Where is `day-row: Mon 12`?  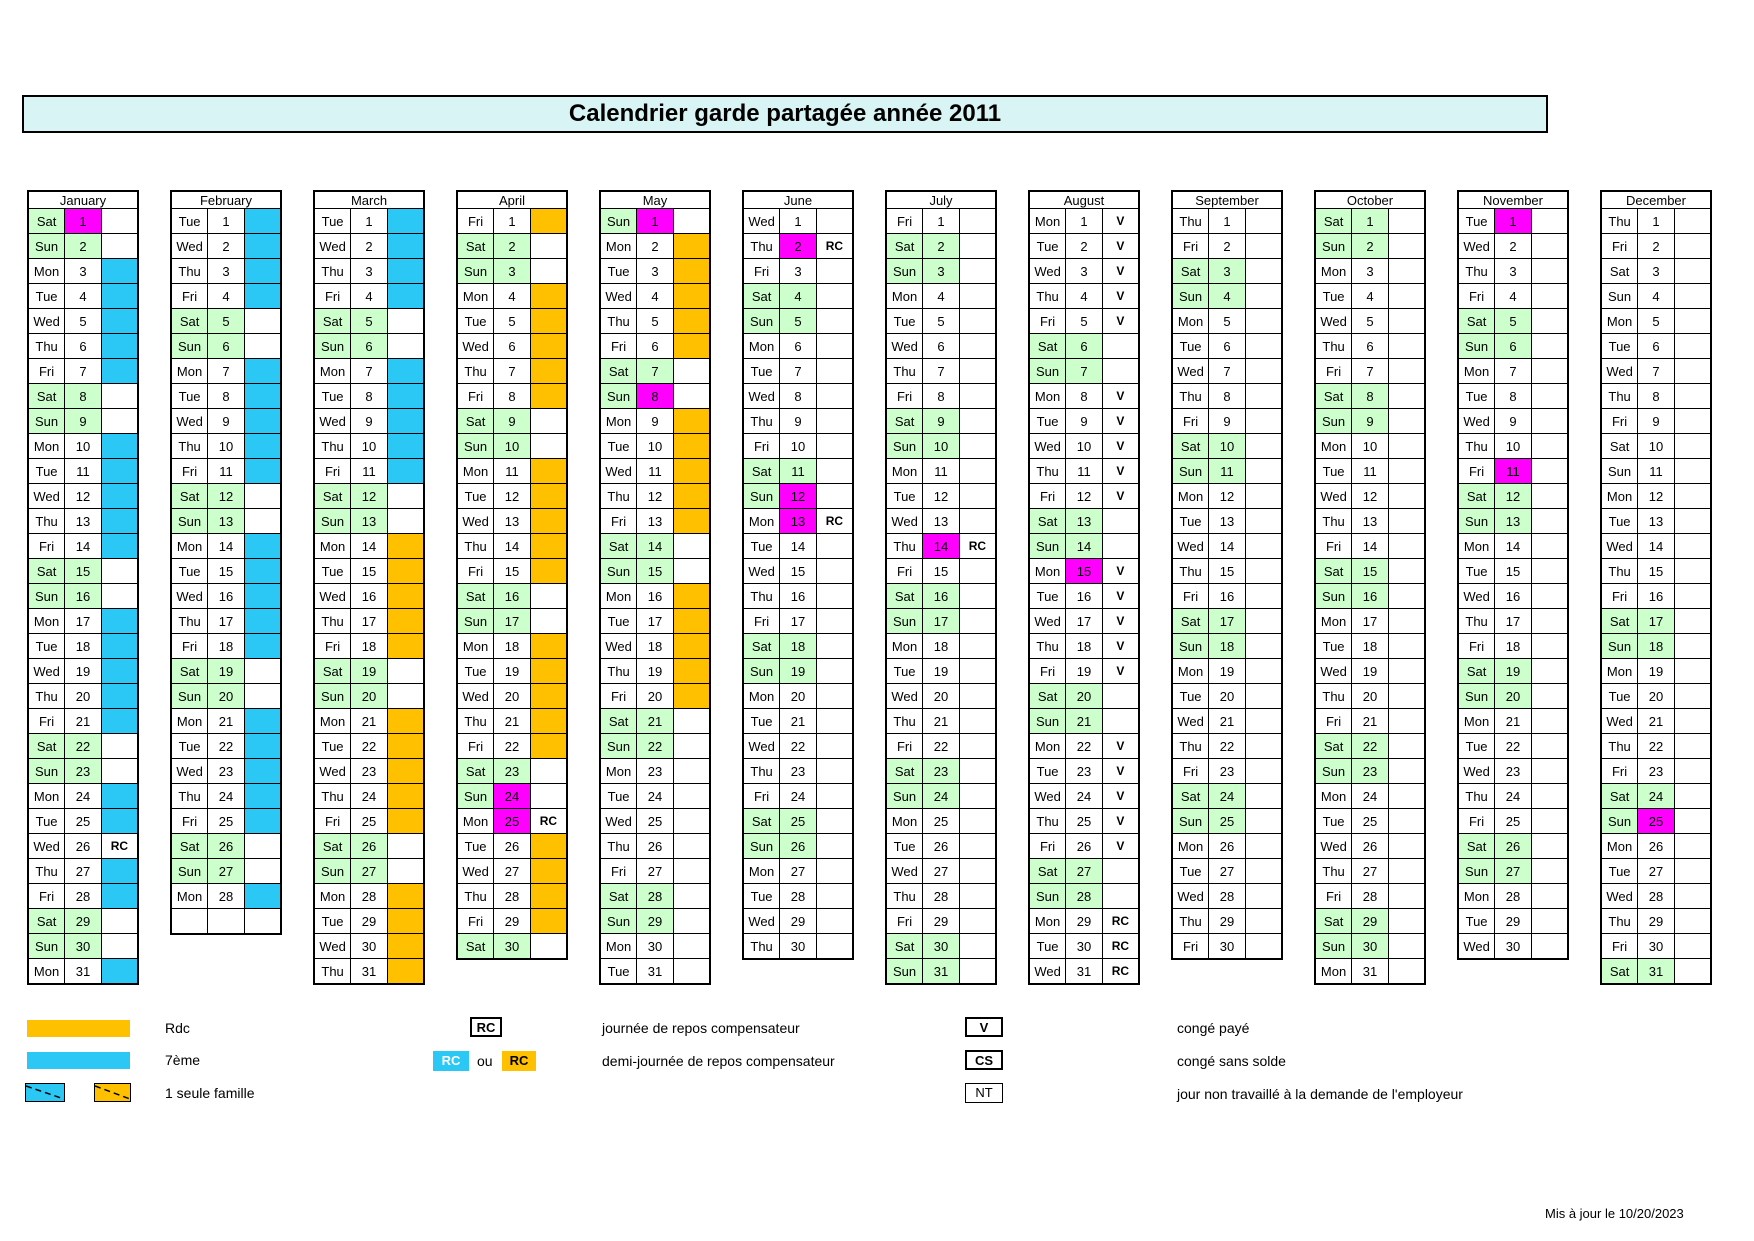 day-row: Mon 12 is located at coordinates (1656, 496).